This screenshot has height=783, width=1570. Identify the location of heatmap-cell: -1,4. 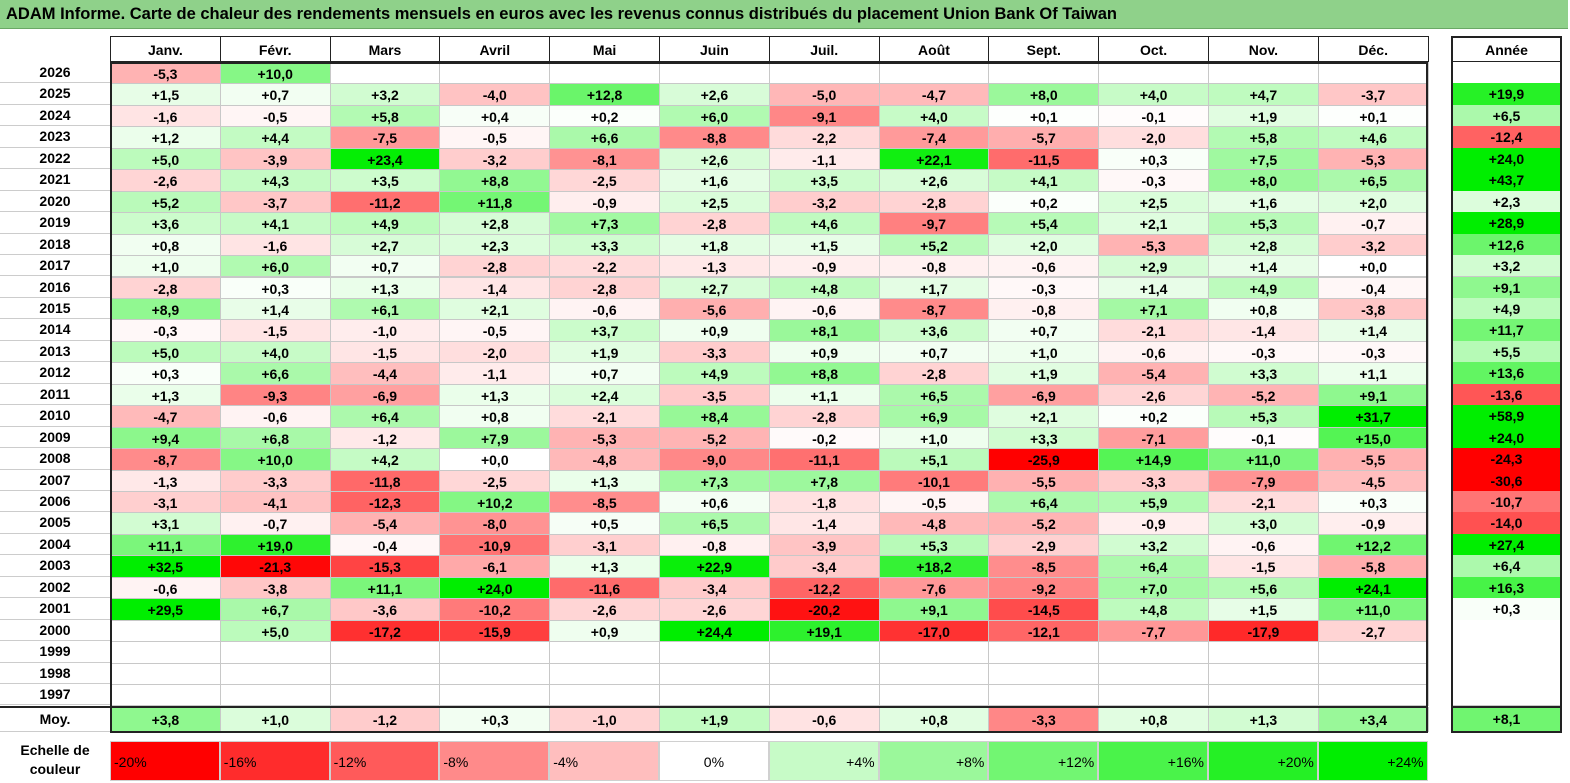
(495, 287).